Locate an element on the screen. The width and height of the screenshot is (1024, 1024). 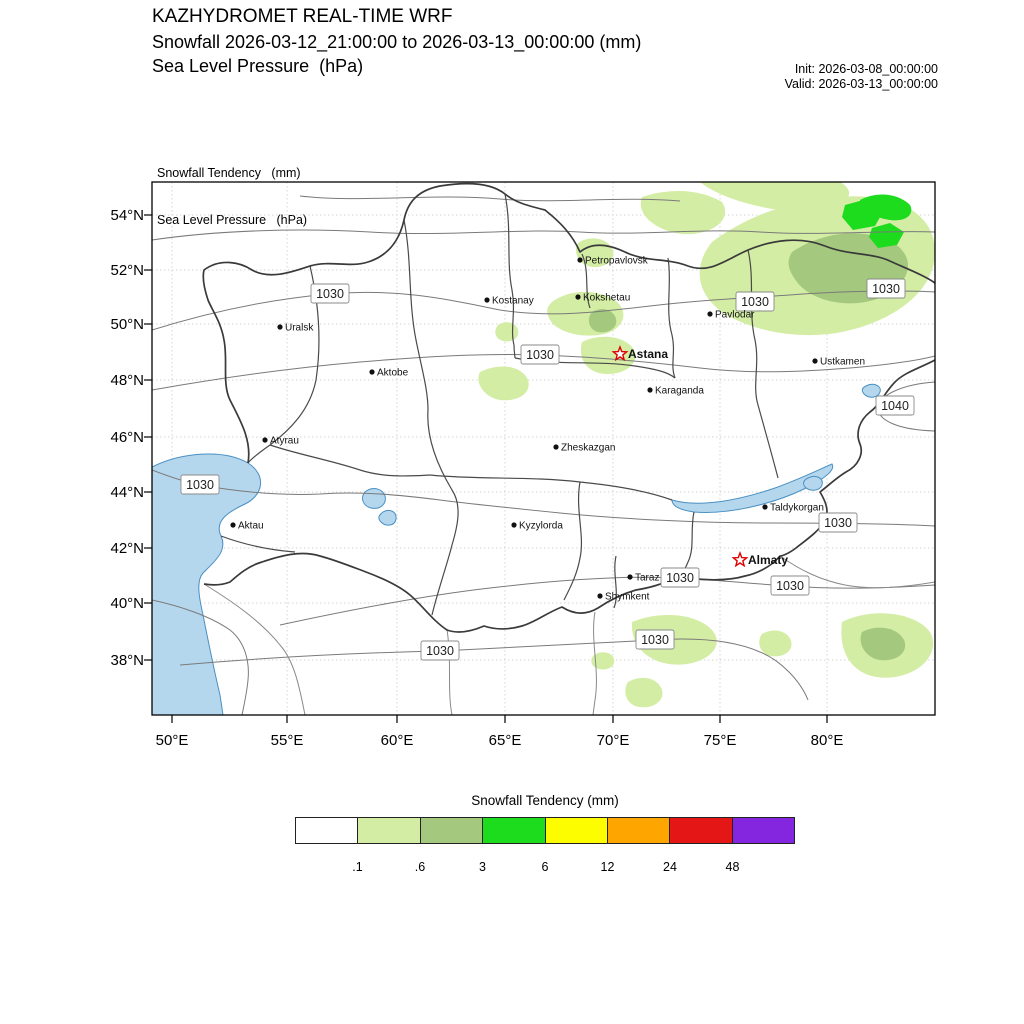
city-marker: Karaganda is located at coordinates (675, 391).